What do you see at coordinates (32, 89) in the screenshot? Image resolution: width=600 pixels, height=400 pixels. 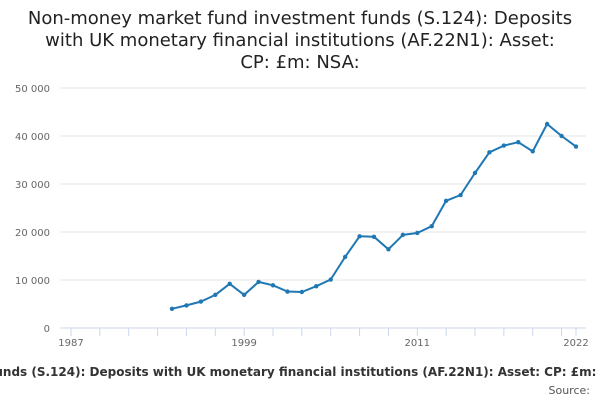 I see `y-tick-label: 50 000` at bounding box center [32, 89].